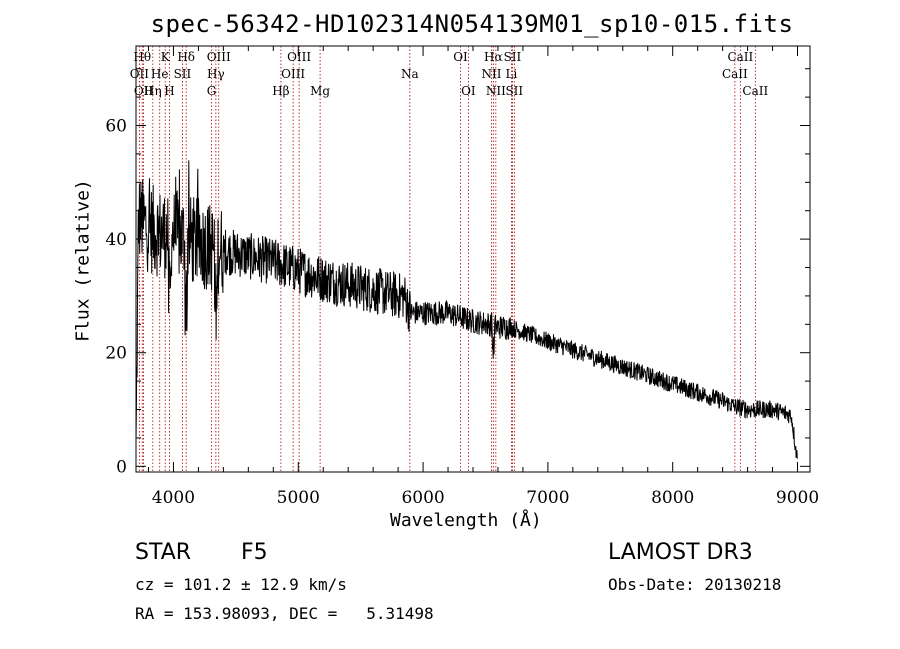 The width and height of the screenshot is (900, 649). I want to click on x-tick-label: 6000, so click(422, 498).